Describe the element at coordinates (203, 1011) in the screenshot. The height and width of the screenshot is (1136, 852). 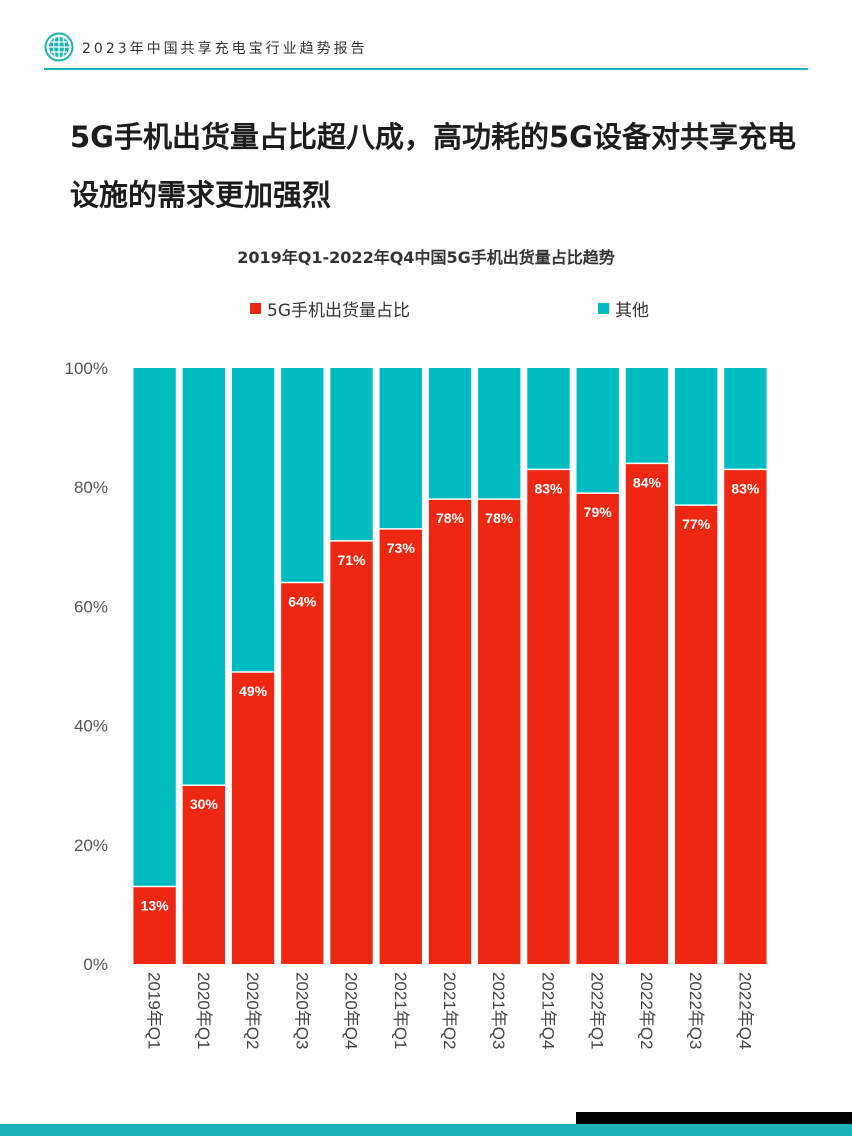
I see `x-tick-label: 2020年Q1` at that location.